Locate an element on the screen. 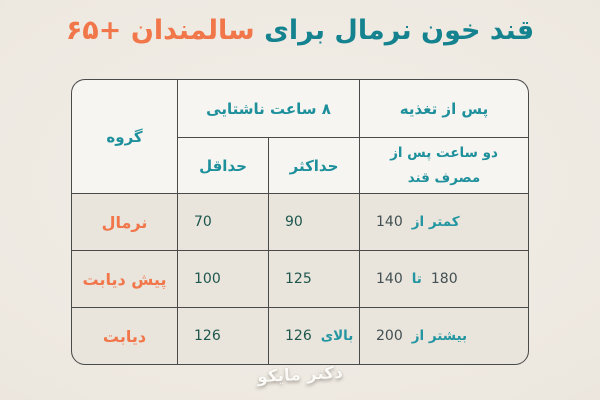  group-label-normal: نرمال is located at coordinates (124, 222).